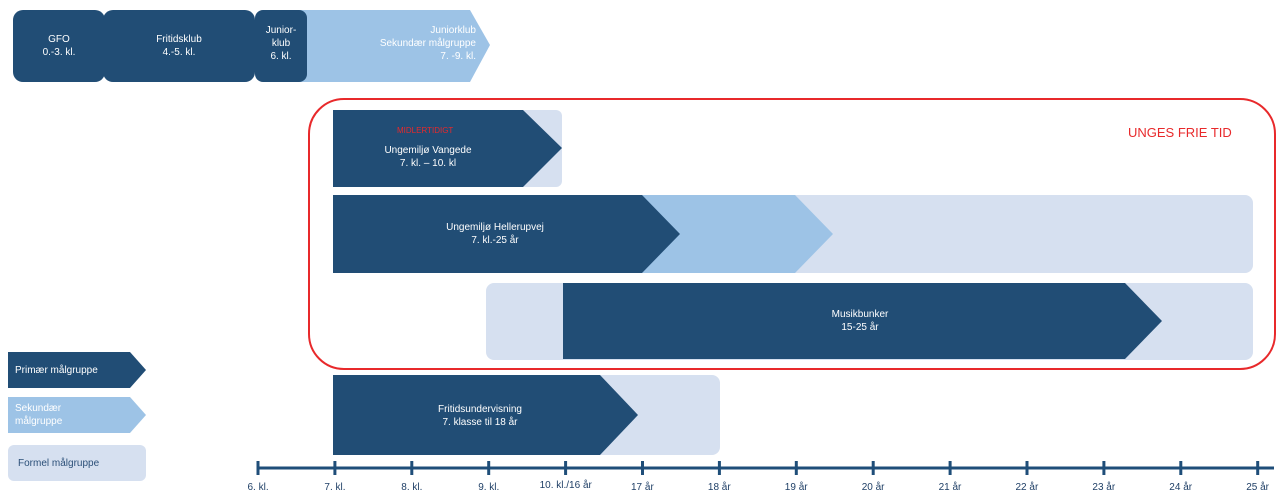 The height and width of the screenshot is (496, 1277). Describe the element at coordinates (39, 421) in the screenshot. I see `legend-secondary-line2: målgruppe` at that location.